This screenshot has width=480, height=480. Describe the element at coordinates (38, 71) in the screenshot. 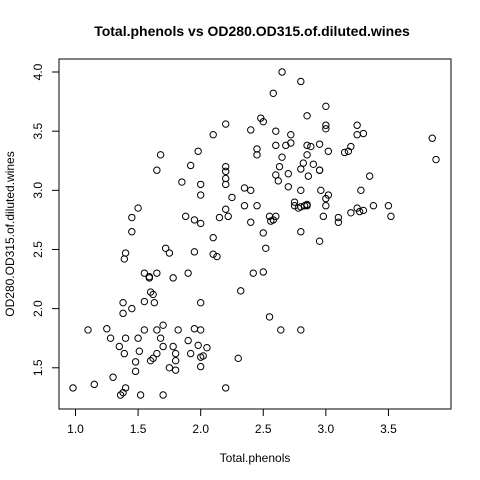

I see `y-tick-label: 4.0` at that location.